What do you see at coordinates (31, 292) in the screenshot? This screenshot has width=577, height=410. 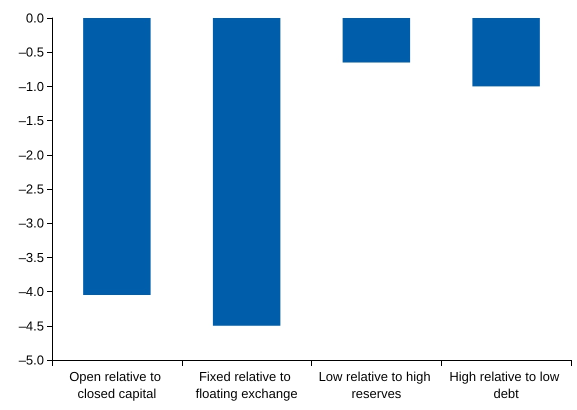 I see `y-tick-label: –4.0` at bounding box center [31, 292].